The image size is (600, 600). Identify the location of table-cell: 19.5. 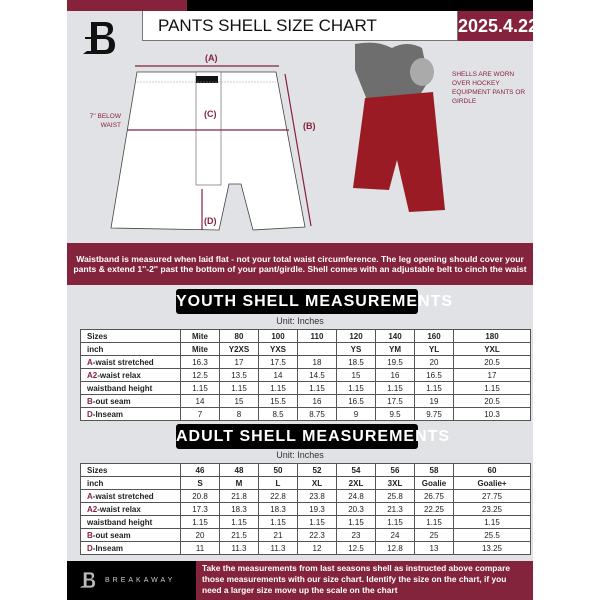
(395, 362).